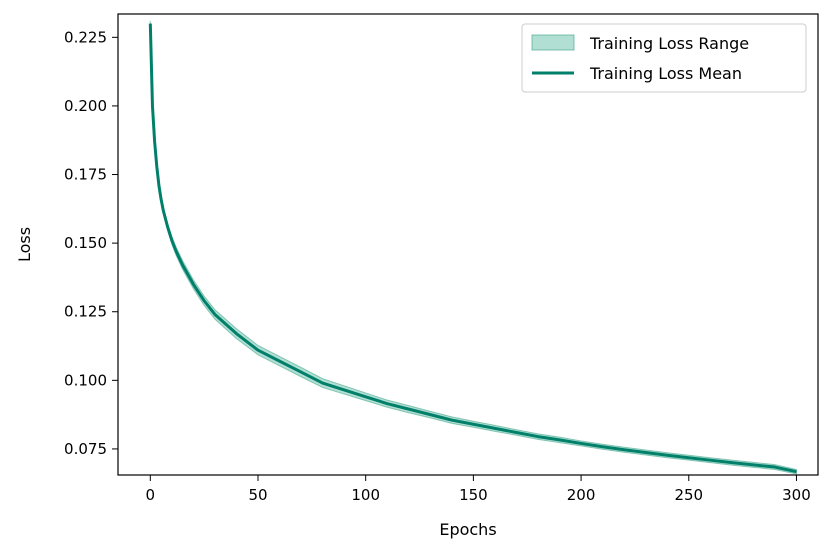  Describe the element at coordinates (85, 449) in the screenshot. I see `y-tick-label: 0.075` at that location.